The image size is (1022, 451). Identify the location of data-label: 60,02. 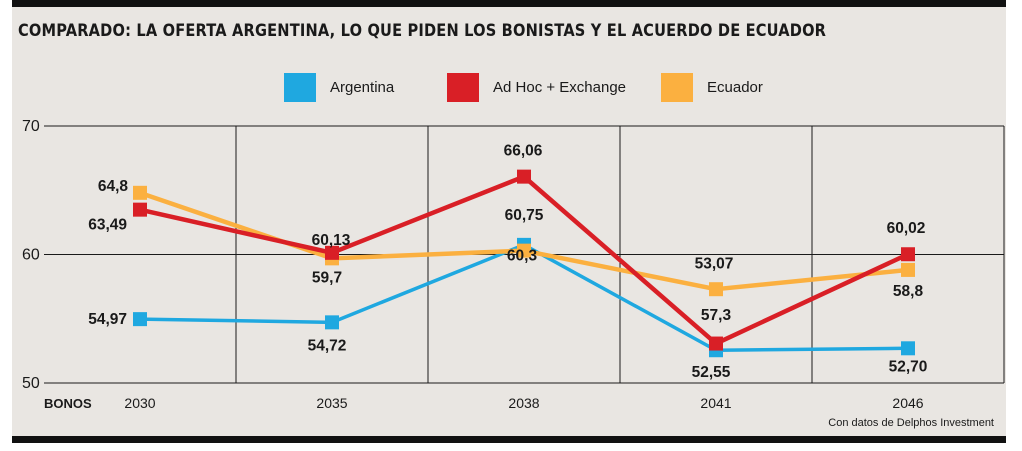
(906, 228).